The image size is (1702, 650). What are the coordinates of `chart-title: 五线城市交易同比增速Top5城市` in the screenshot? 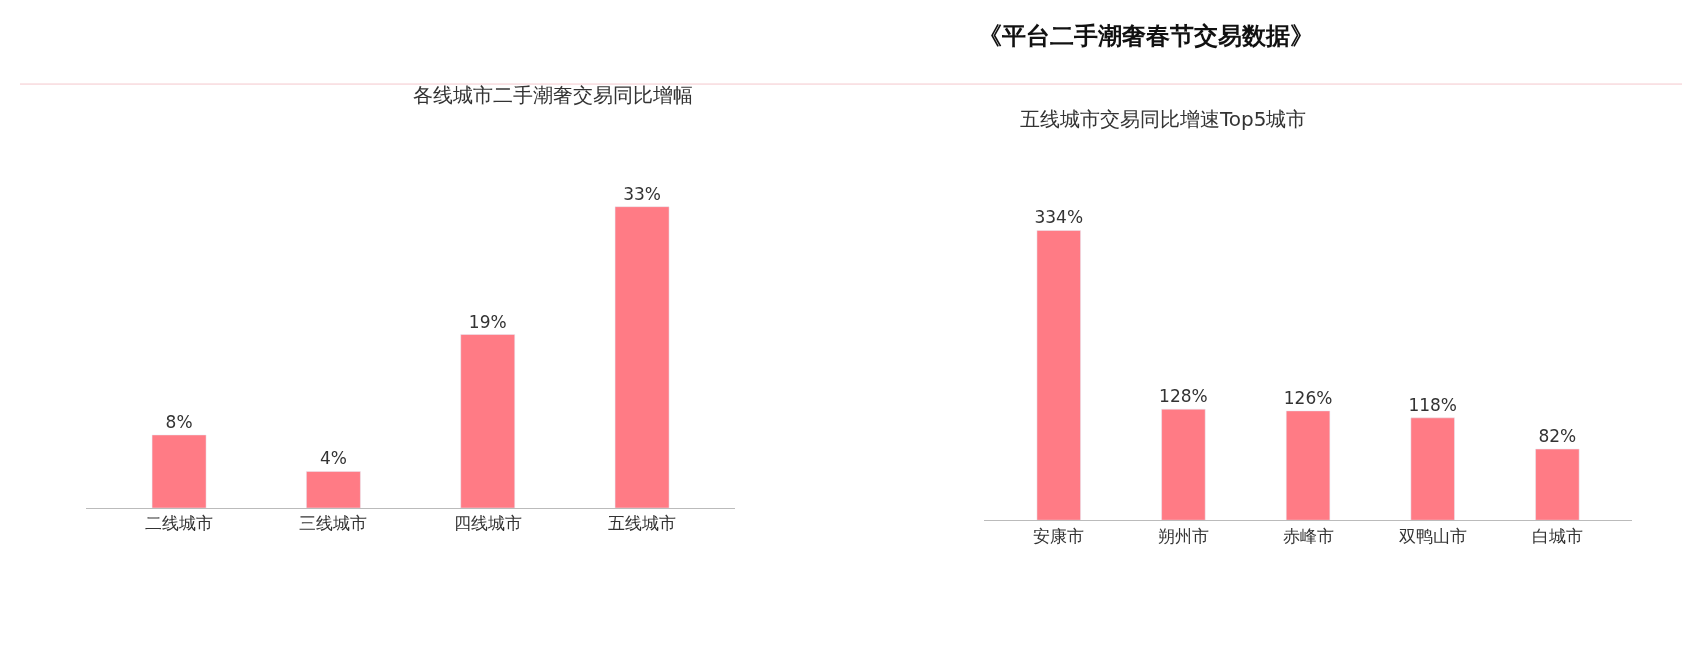 It's located at (1163, 119).